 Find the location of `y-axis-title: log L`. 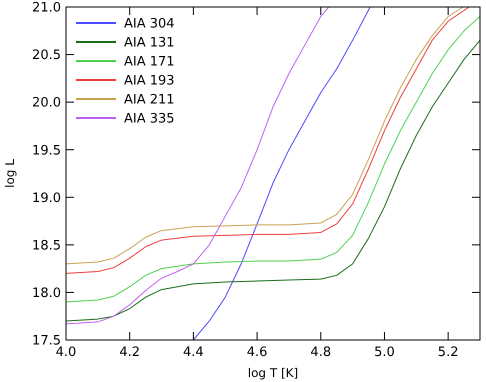

y-axis-title: log L is located at coordinates (10, 173).